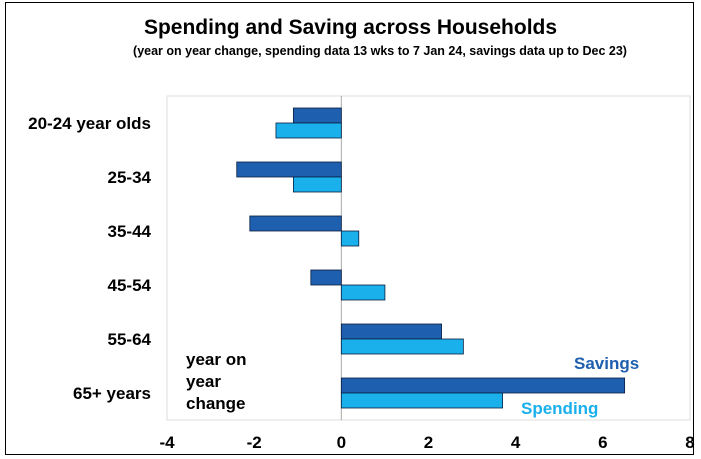  Describe the element at coordinates (130, 231) in the screenshot. I see `category-label: 35-44` at that location.